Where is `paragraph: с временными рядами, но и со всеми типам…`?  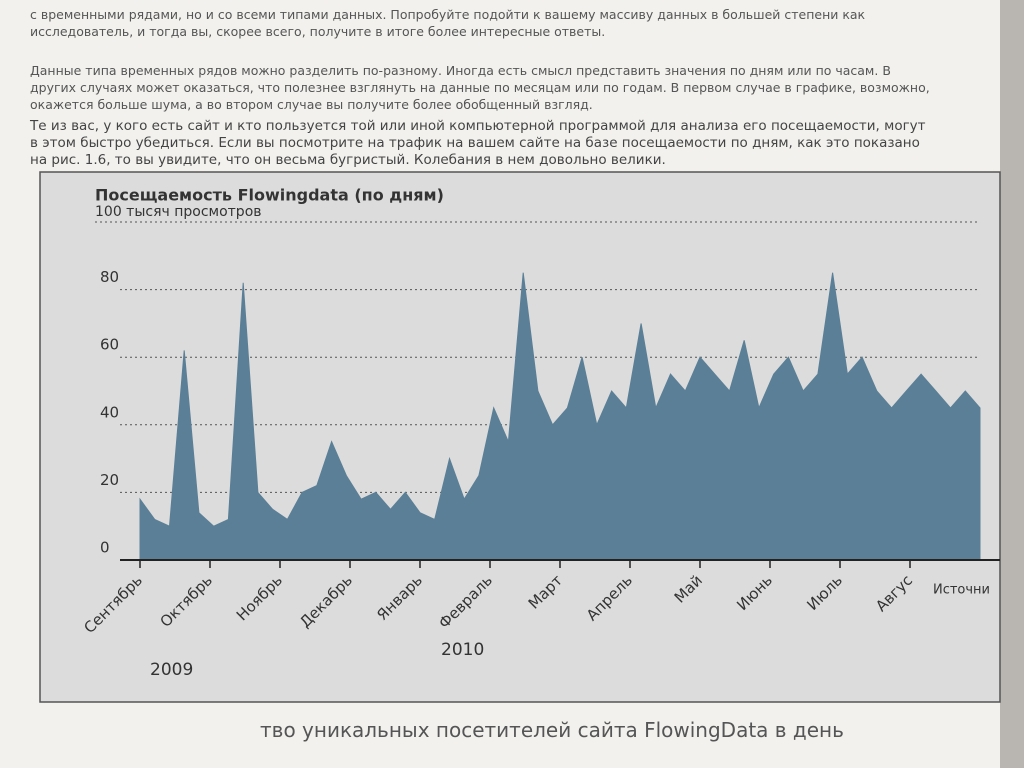
paragraph: с временными рядами, но и со всеми типам… is located at coordinates (448, 23).